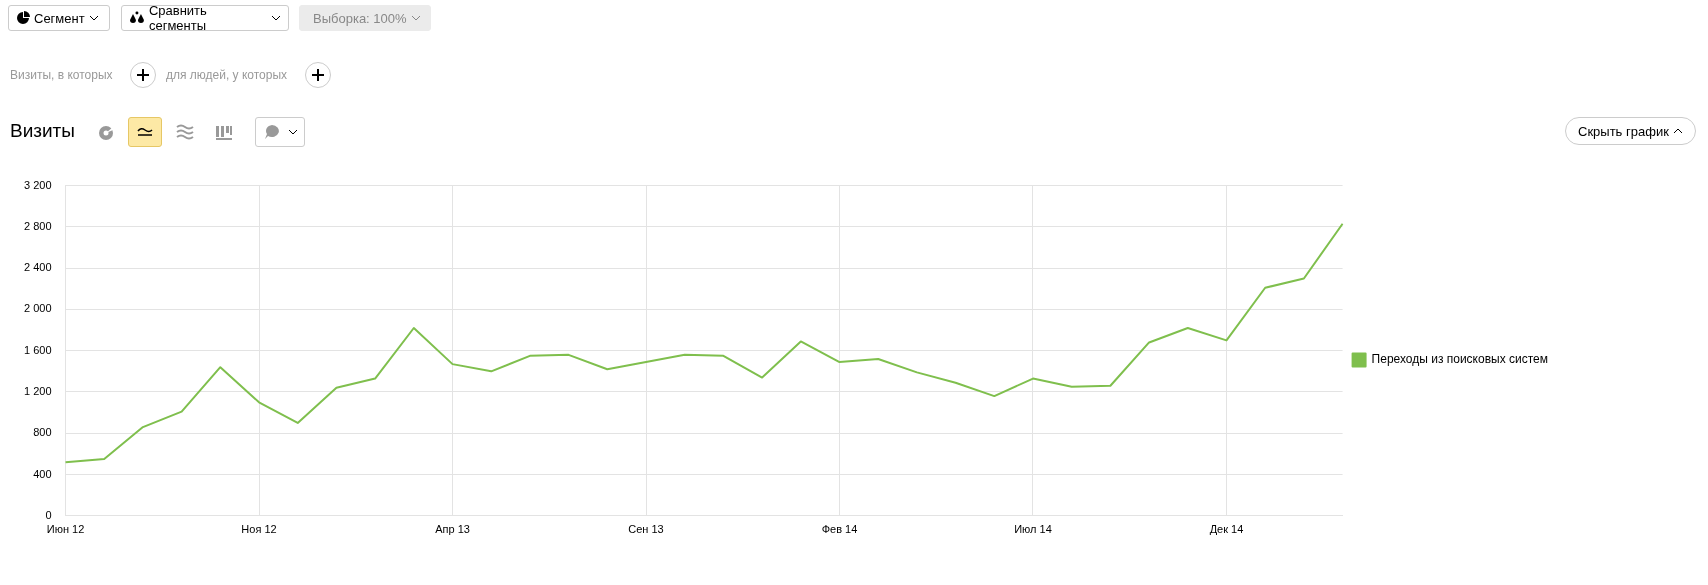 This screenshot has width=1708, height=585. I want to click on text: Выборка: 100%, so click(360, 18).